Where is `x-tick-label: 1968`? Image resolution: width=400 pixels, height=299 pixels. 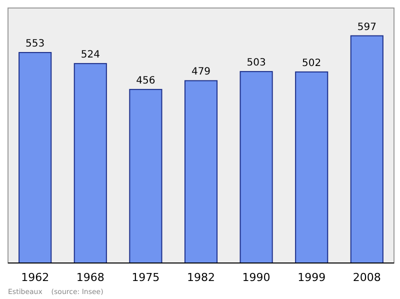
x-tick-label: 1968 is located at coordinates (90, 277).